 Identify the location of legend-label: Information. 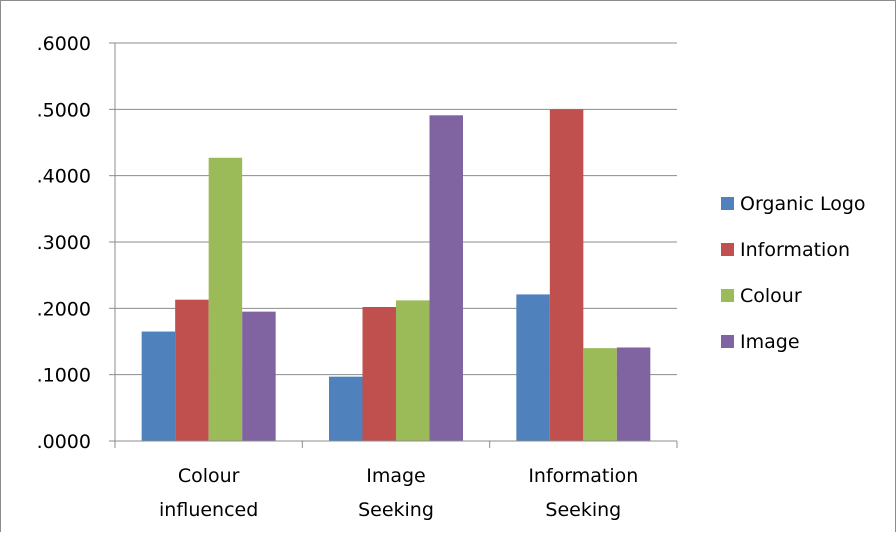
(795, 250).